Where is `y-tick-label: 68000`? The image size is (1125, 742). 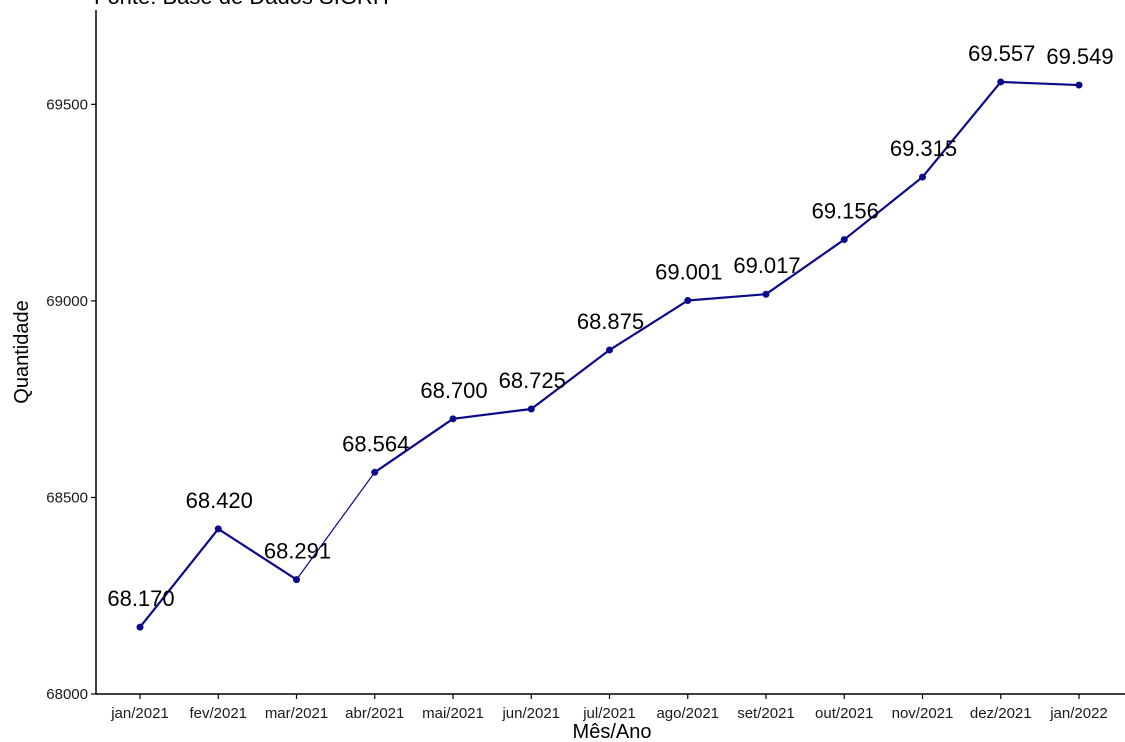
y-tick-label: 68000 is located at coordinates (67, 694).